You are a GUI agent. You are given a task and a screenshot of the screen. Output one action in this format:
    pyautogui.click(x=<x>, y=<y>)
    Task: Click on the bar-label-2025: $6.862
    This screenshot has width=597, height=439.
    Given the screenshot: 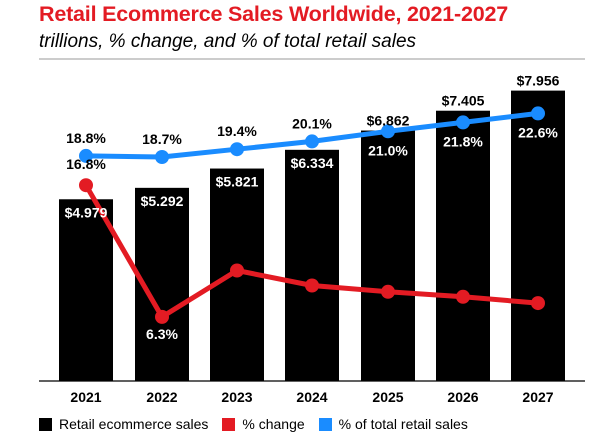 What is the action you would take?
    pyautogui.click(x=388, y=121)
    